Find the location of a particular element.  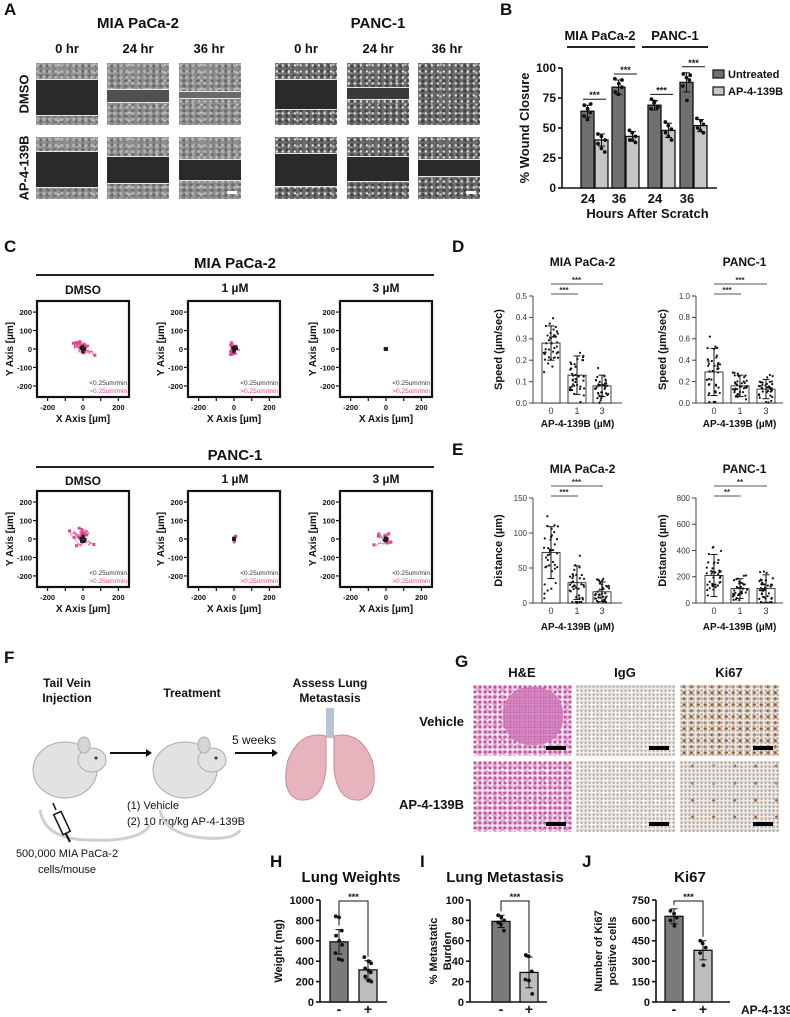

chart-title: MIA PaCa-2 is located at coordinates (583, 262).